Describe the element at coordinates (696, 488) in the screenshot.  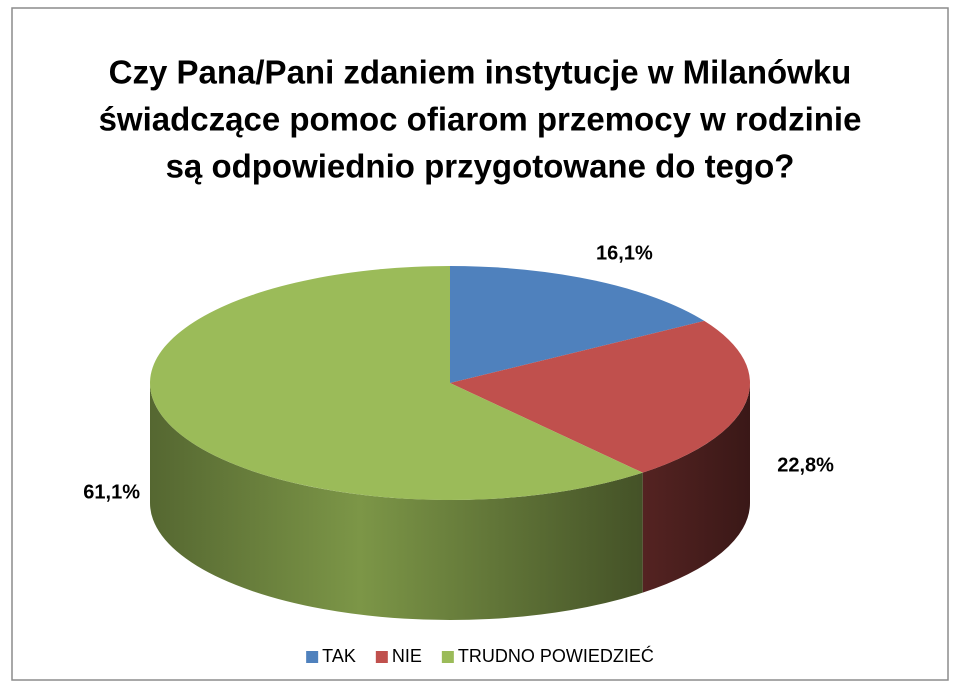
I see `slice-side` at that location.